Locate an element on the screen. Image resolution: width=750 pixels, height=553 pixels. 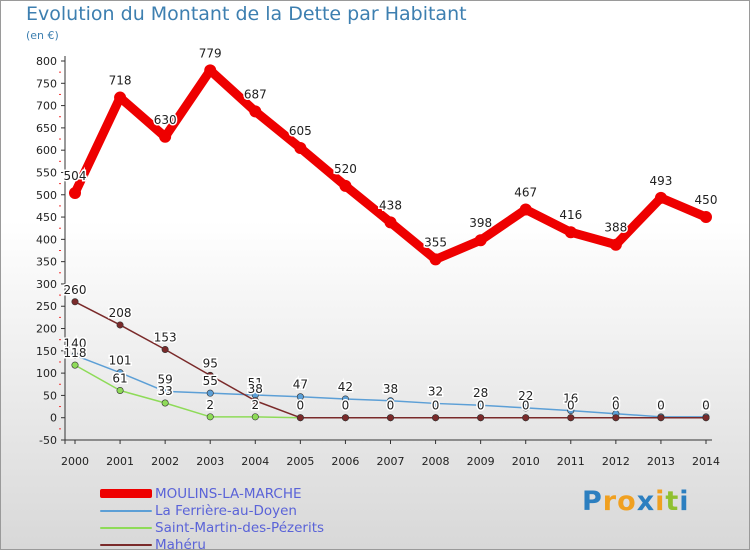
legend-label: Mahéru is located at coordinates (180, 544).